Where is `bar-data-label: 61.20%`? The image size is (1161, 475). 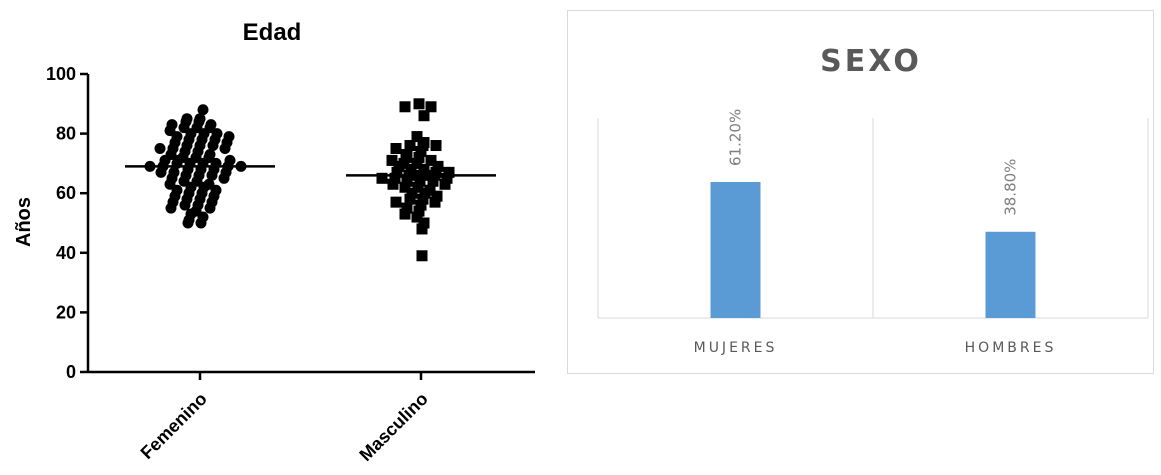
bar-data-label: 61.20% is located at coordinates (736, 137).